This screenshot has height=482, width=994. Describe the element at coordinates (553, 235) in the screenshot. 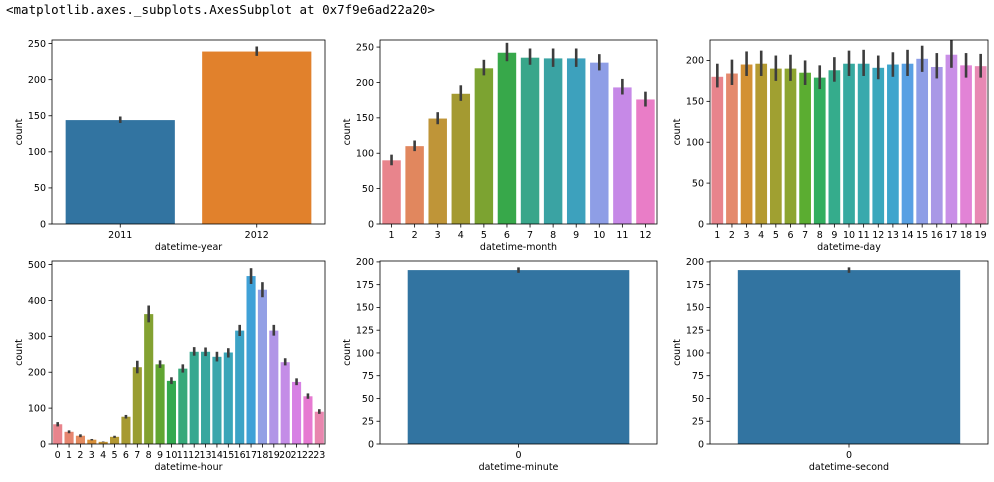

I see `x-tick-label: 8` at that location.